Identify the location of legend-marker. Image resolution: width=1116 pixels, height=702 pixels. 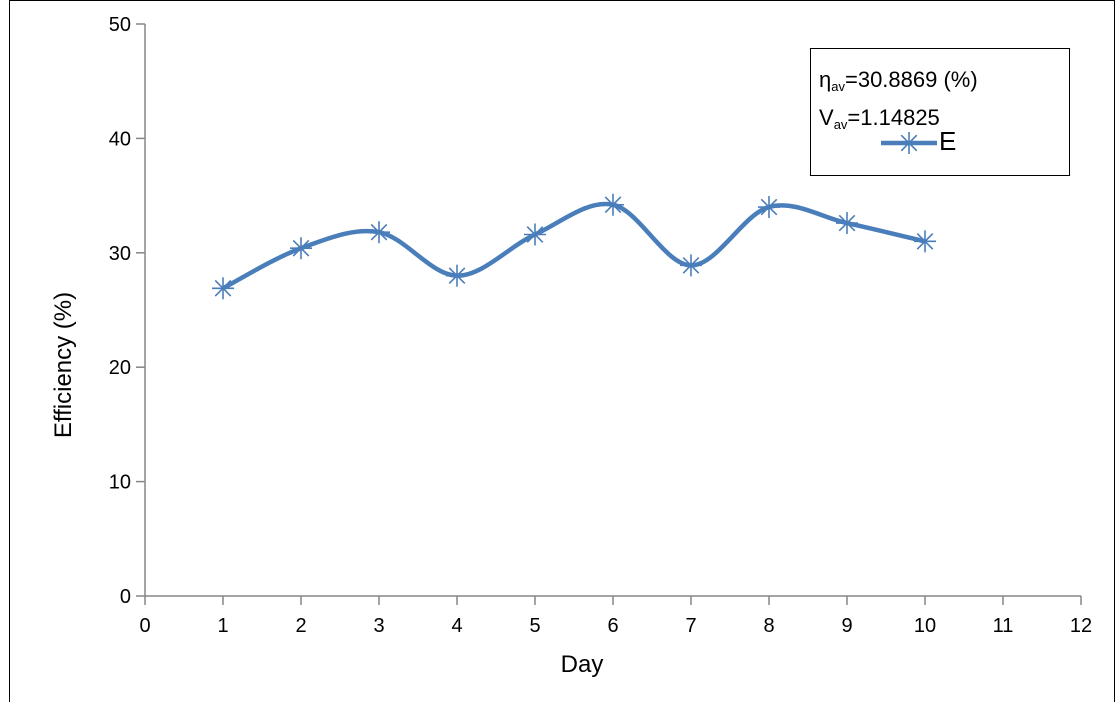
(909, 143).